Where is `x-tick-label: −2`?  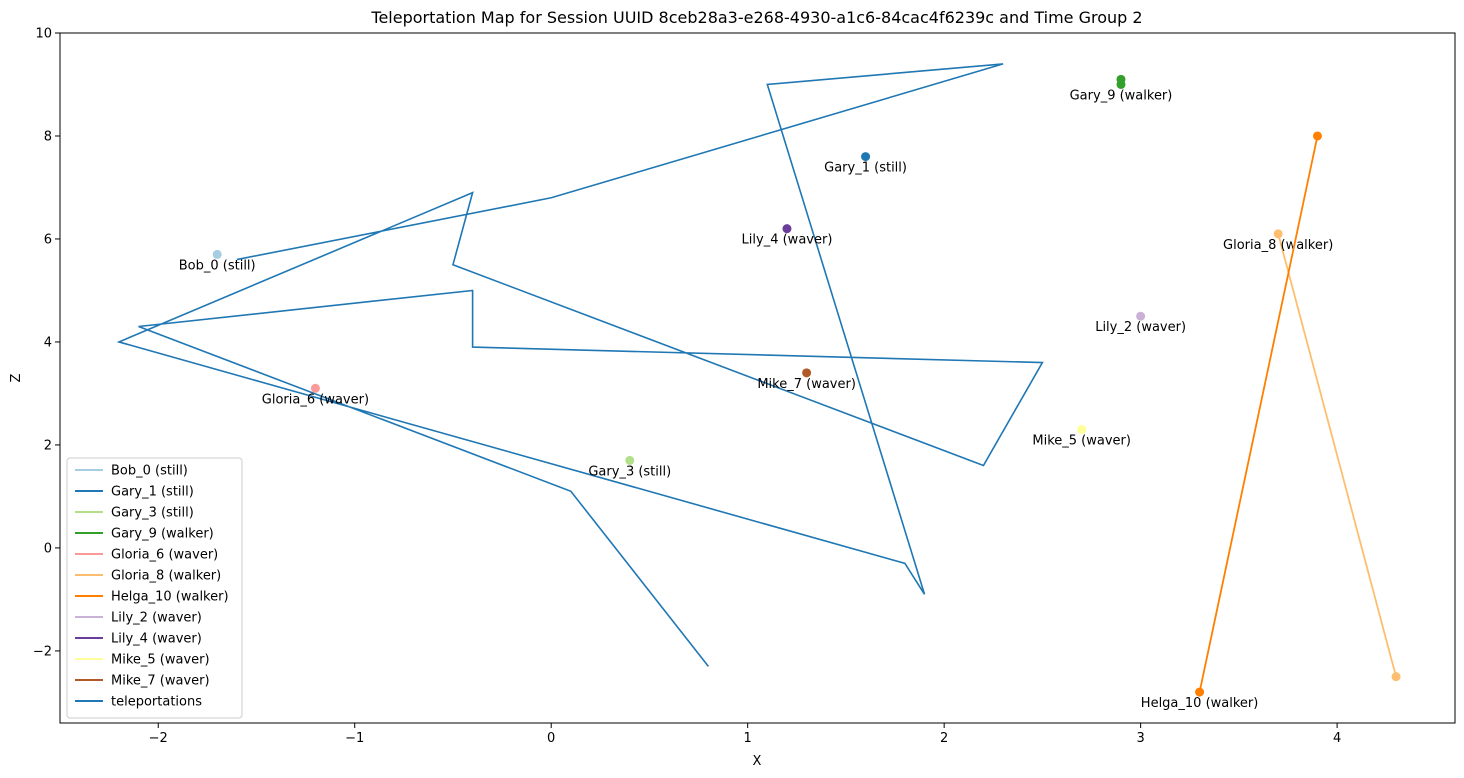
x-tick-label: −2 is located at coordinates (158, 738).